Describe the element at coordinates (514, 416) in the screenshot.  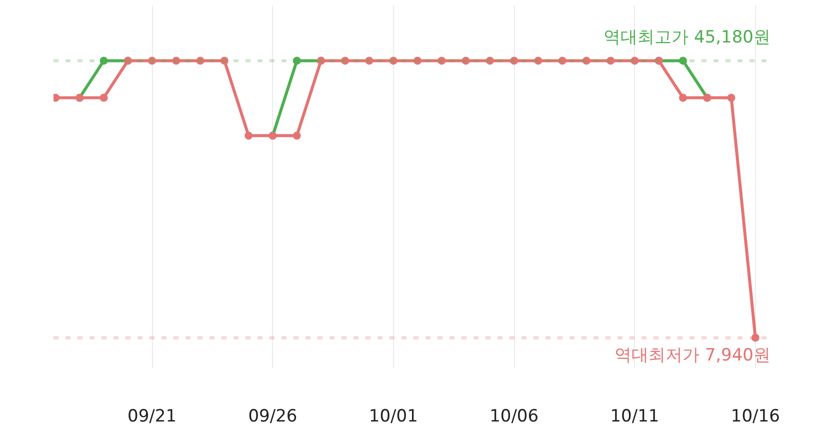
I see `x-tick-label: 10/06` at that location.